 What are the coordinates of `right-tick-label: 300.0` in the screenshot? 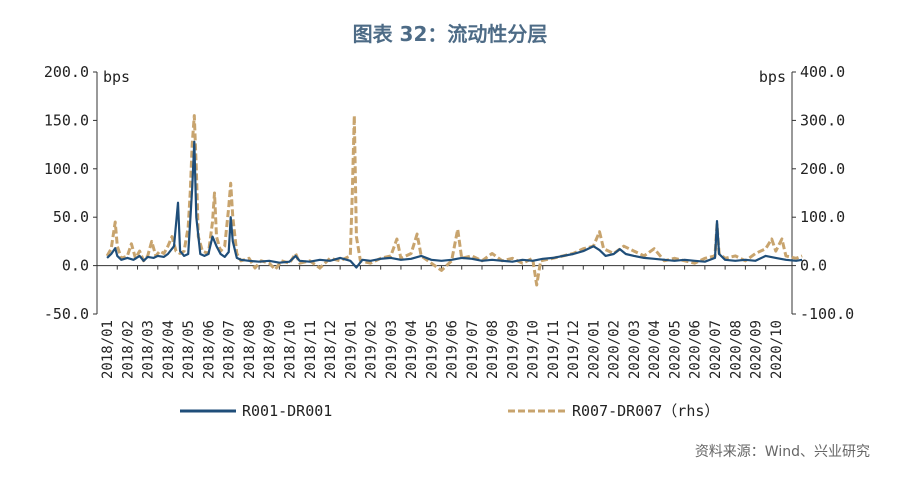 It's located at (822, 120).